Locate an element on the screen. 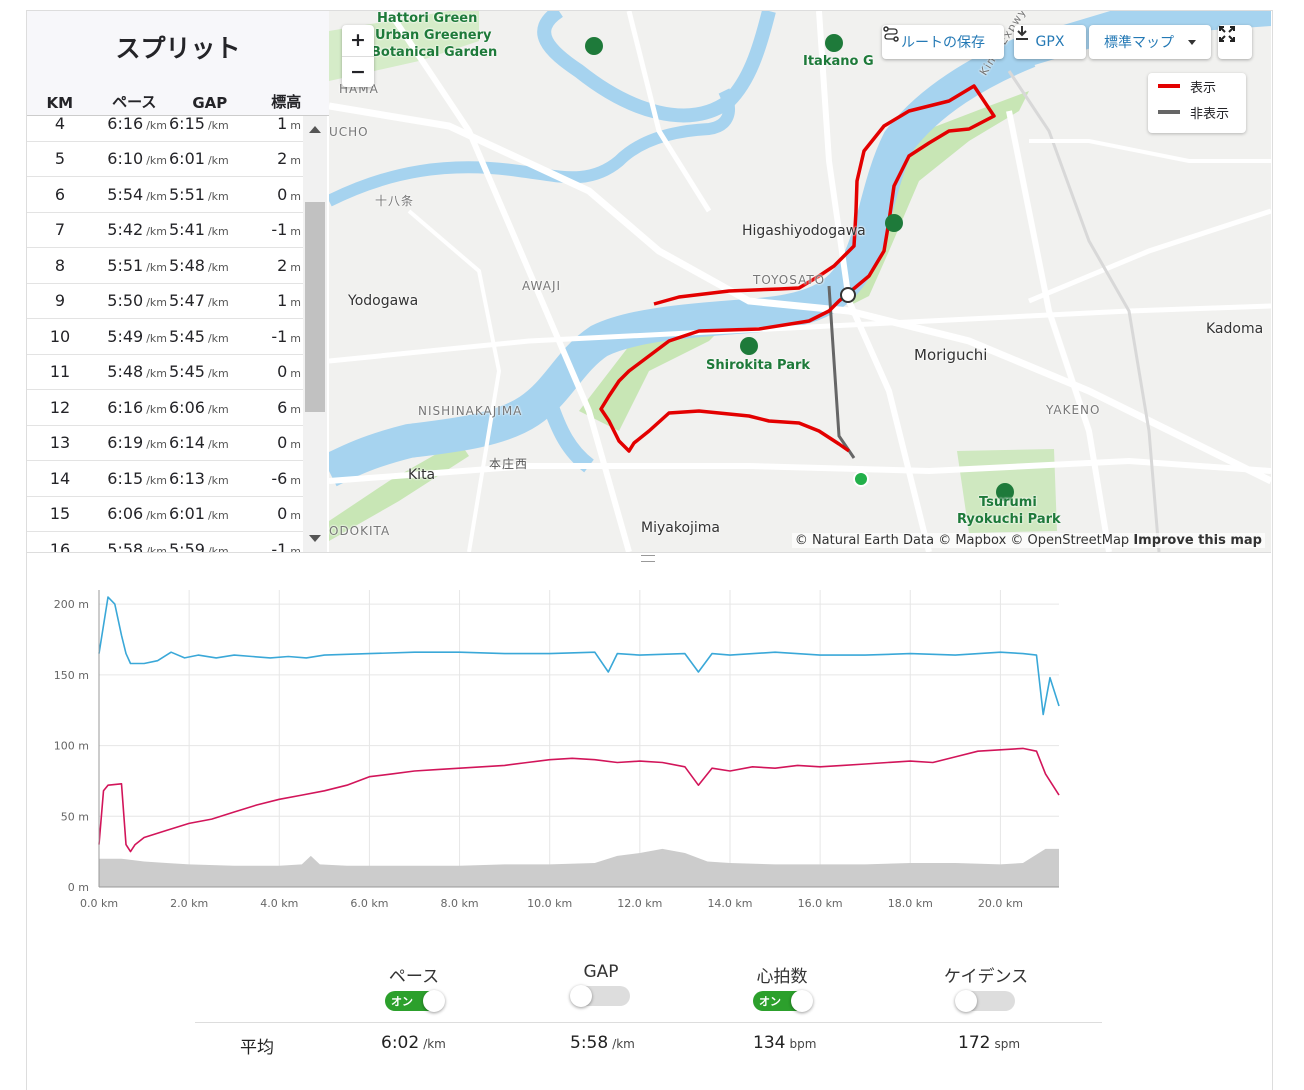  resize-grip-icon is located at coordinates (648, 558).